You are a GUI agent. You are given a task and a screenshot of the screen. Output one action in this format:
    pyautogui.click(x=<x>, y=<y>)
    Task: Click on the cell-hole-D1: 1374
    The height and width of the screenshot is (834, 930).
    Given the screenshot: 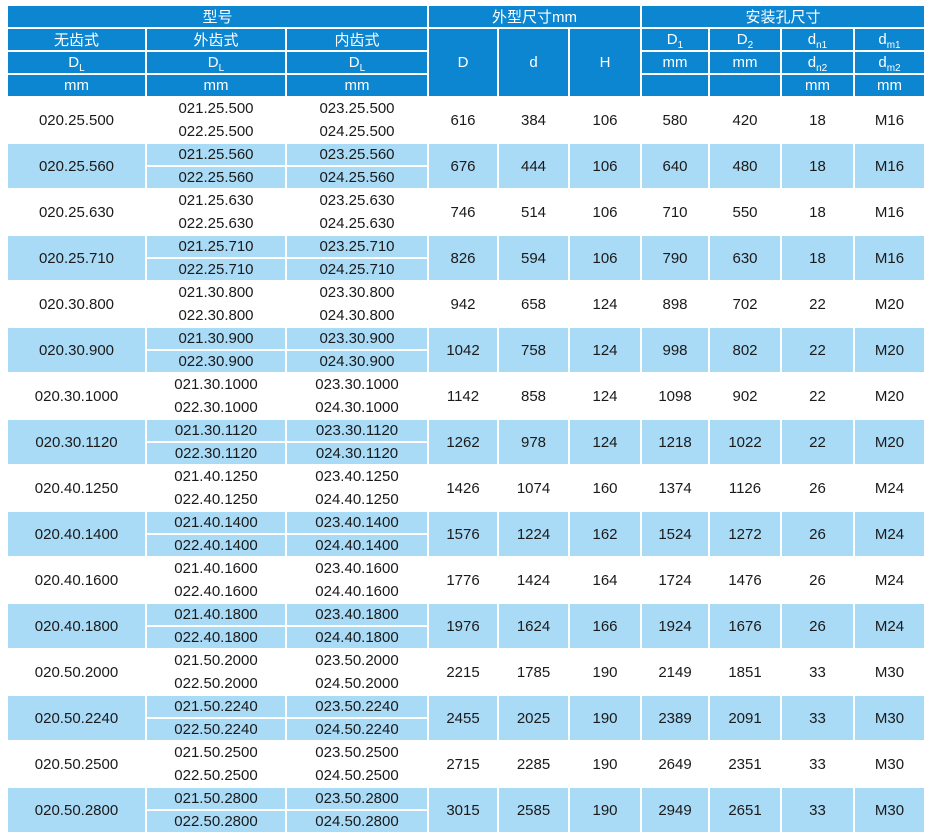 What is the action you would take?
    pyautogui.click(x=675, y=488)
    